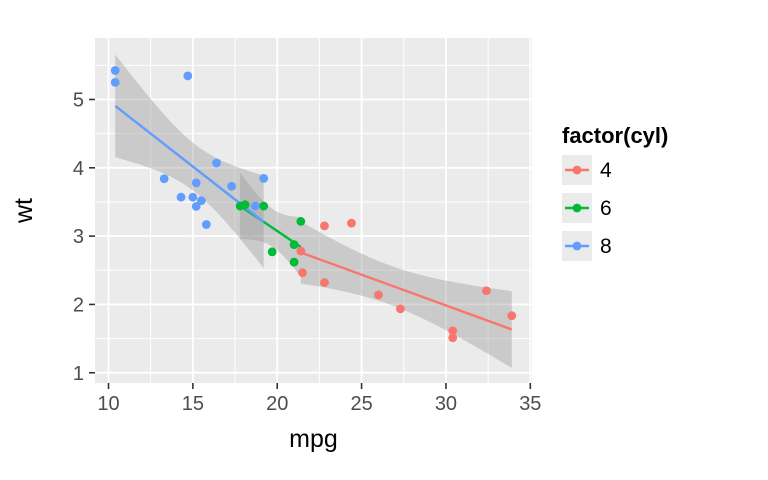  Describe the element at coordinates (78, 305) in the screenshot. I see `y-tick-label: 2` at that location.